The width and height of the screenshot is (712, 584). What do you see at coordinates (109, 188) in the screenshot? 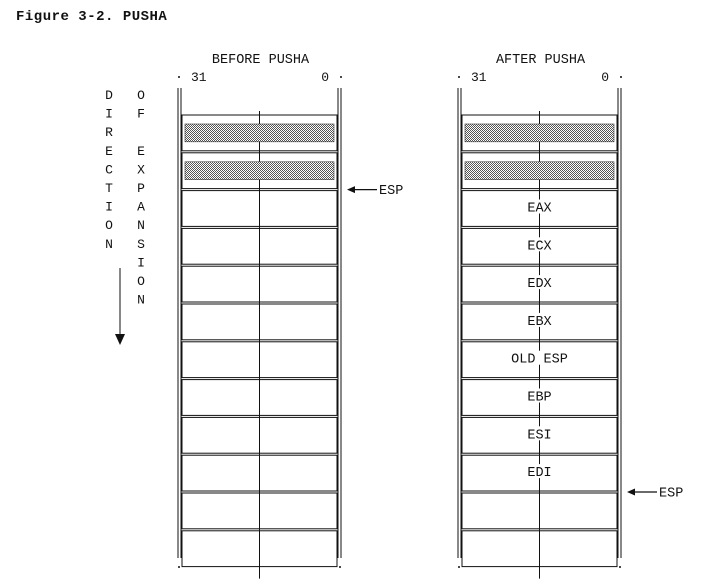
I see `direction-letter: T` at bounding box center [109, 188].